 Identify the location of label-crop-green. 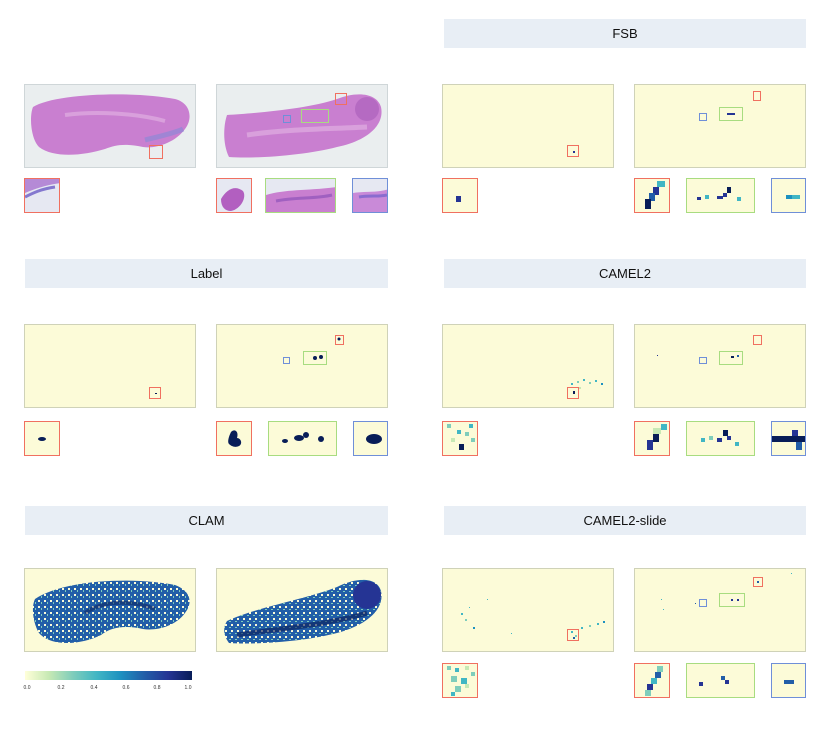
(302, 438).